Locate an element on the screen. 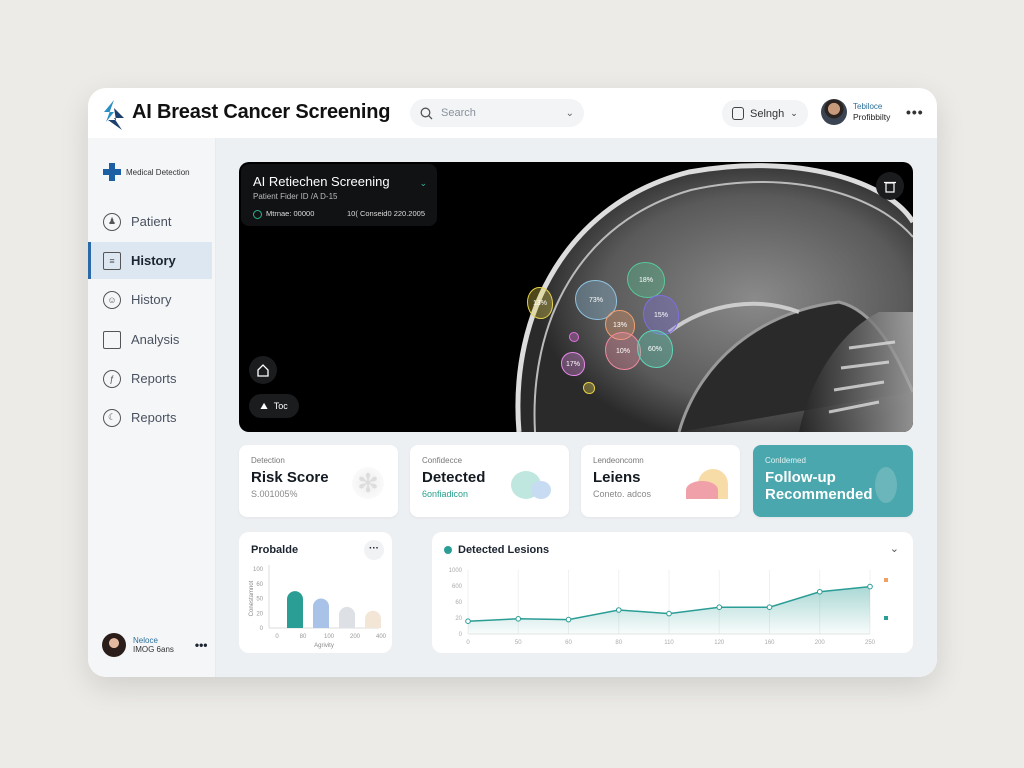  patient-icon: ♟ is located at coordinates (112, 221).